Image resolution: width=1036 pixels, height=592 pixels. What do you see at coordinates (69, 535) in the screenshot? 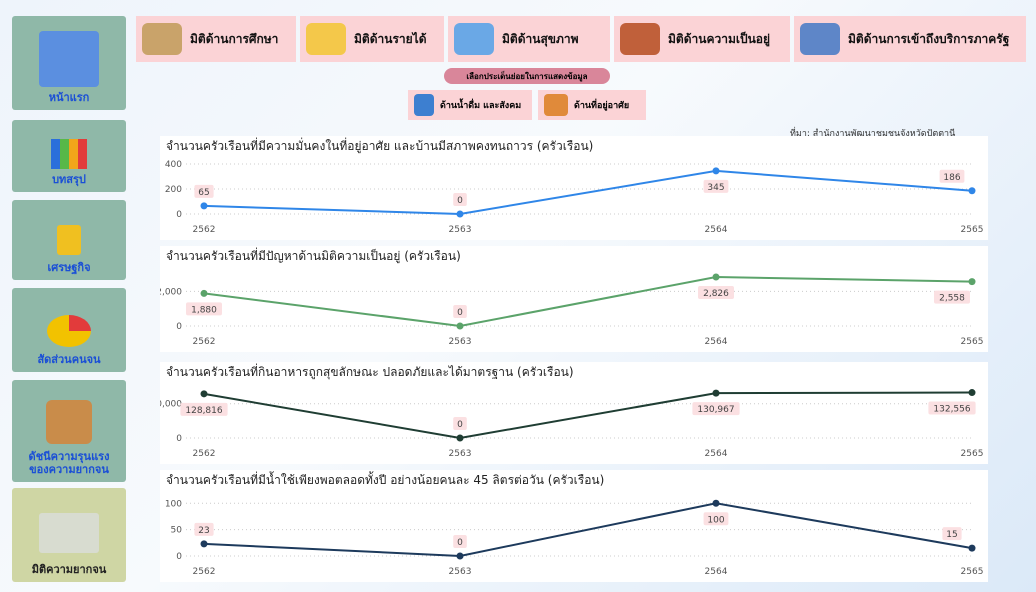
I see `nav-poverty: มิติความยากจน` at bounding box center [69, 535].